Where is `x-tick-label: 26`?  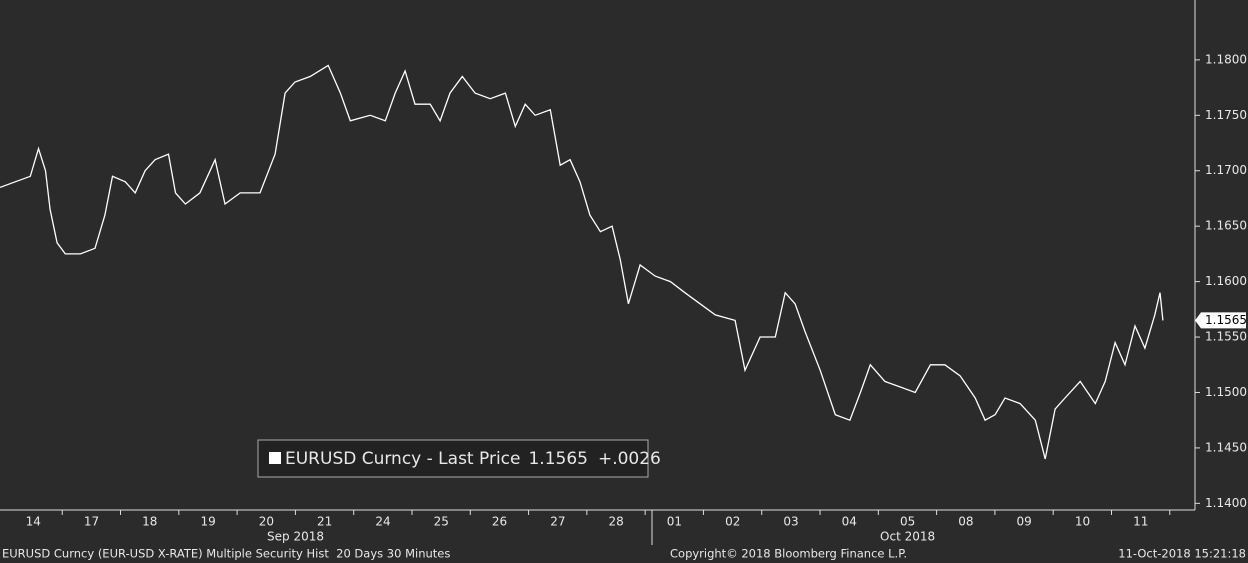
x-tick-label: 26 is located at coordinates (499, 522).